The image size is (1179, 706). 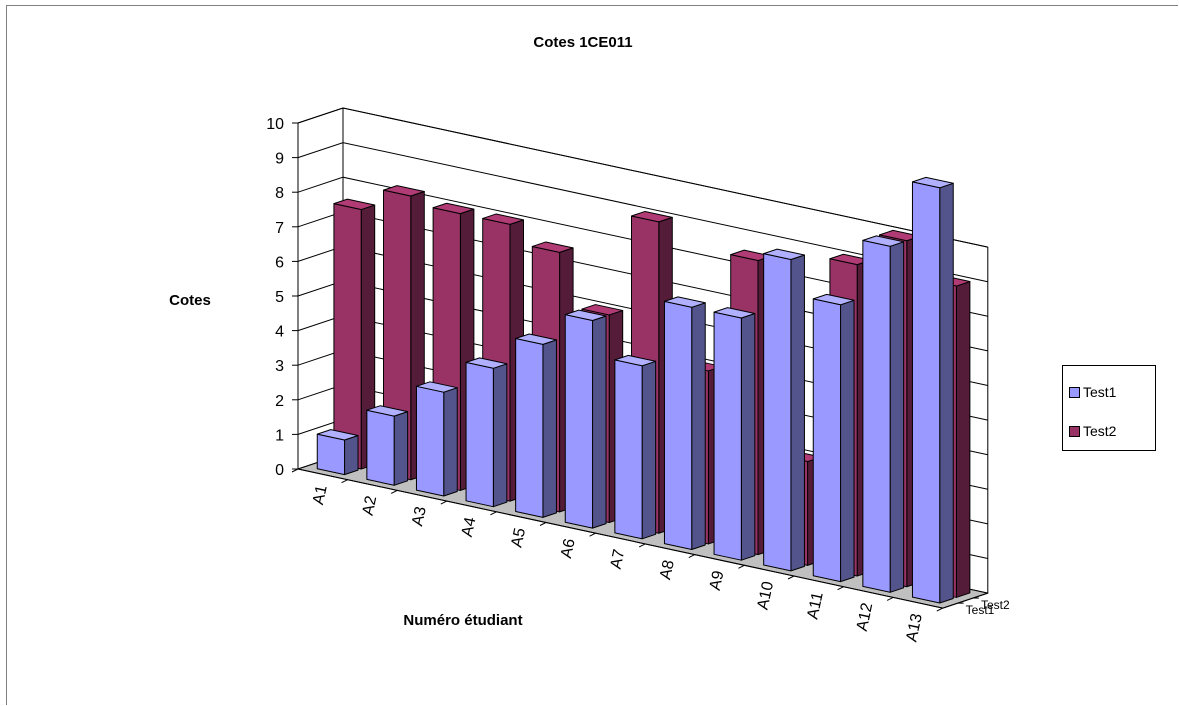 What do you see at coordinates (585, 419) in the screenshot?
I see `bar-test1-a6` at bounding box center [585, 419].